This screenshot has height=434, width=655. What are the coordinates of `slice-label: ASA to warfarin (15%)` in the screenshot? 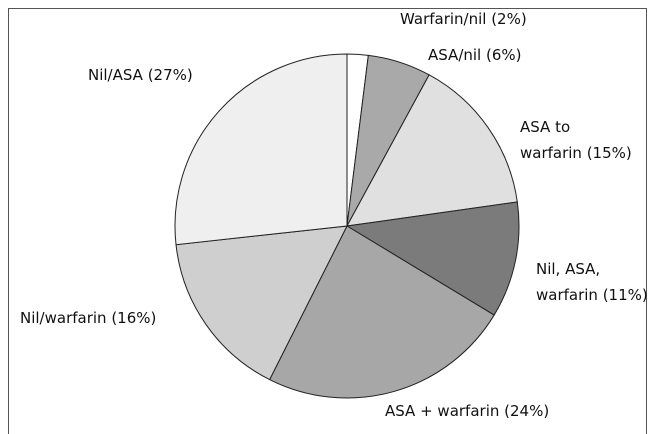 It's located at (576, 140).